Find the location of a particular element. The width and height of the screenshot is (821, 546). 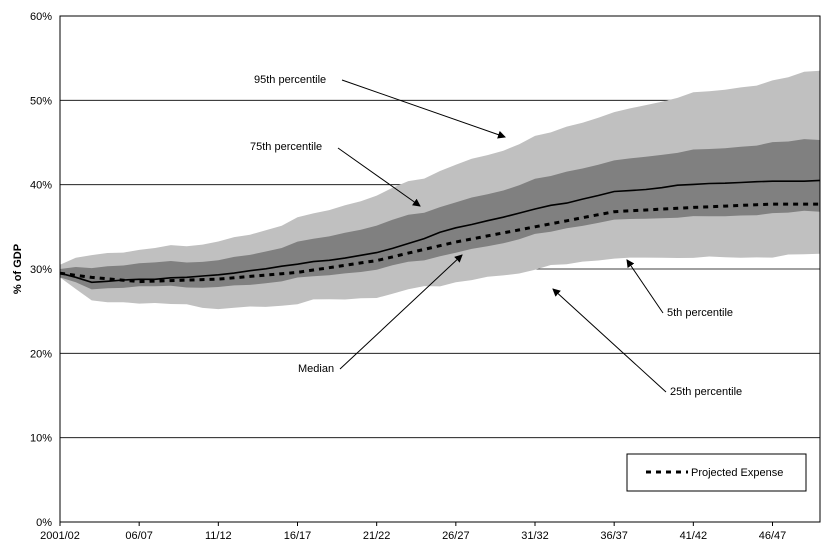

y-tick-labels: 0% 10% 20% 30% 40% 50% 60% is located at coordinates (41, 270).